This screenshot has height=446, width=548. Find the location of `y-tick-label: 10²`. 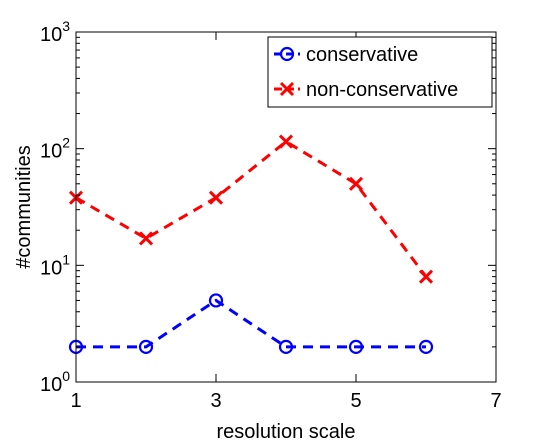

y-tick-label: 10² is located at coordinates (55, 149).